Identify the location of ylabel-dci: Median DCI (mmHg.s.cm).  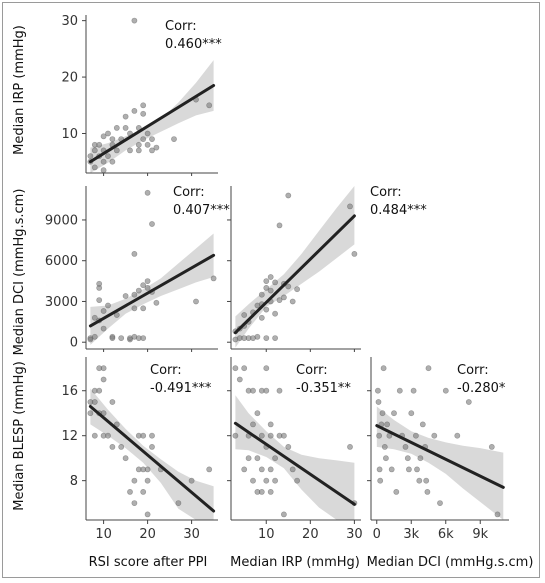
(19, 272).